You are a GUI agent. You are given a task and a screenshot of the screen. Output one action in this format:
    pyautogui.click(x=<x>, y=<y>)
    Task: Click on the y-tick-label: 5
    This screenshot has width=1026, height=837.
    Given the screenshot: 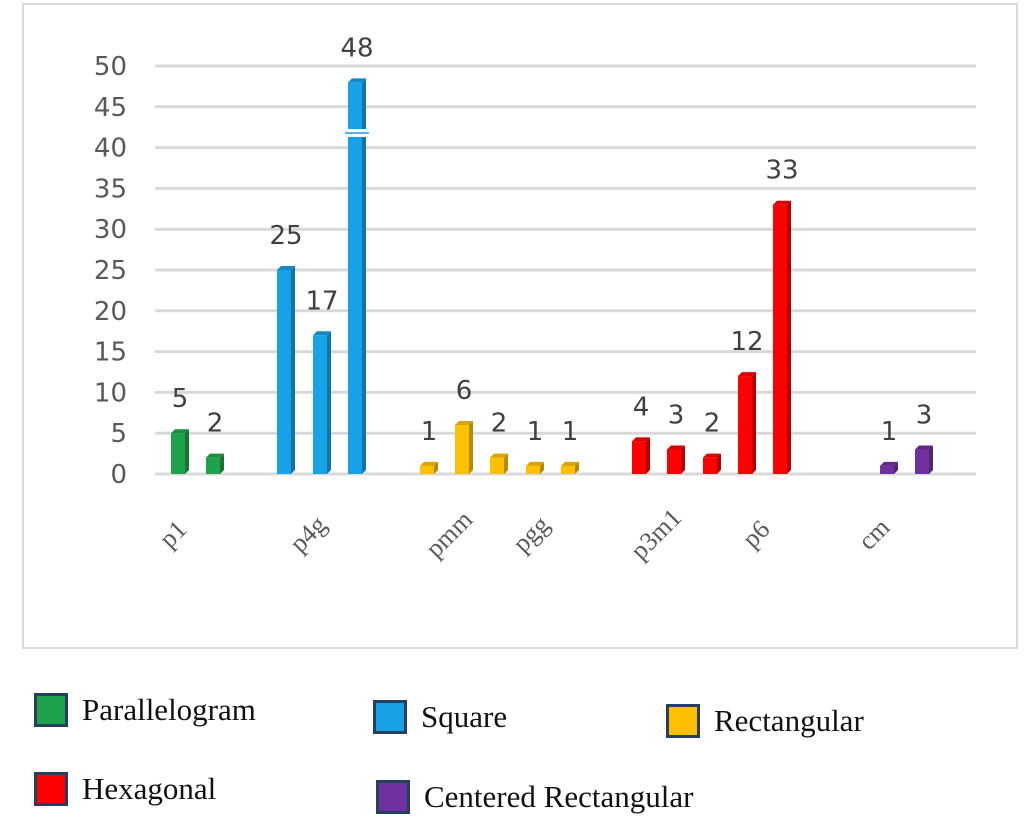 What is the action you would take?
    pyautogui.click(x=118, y=434)
    